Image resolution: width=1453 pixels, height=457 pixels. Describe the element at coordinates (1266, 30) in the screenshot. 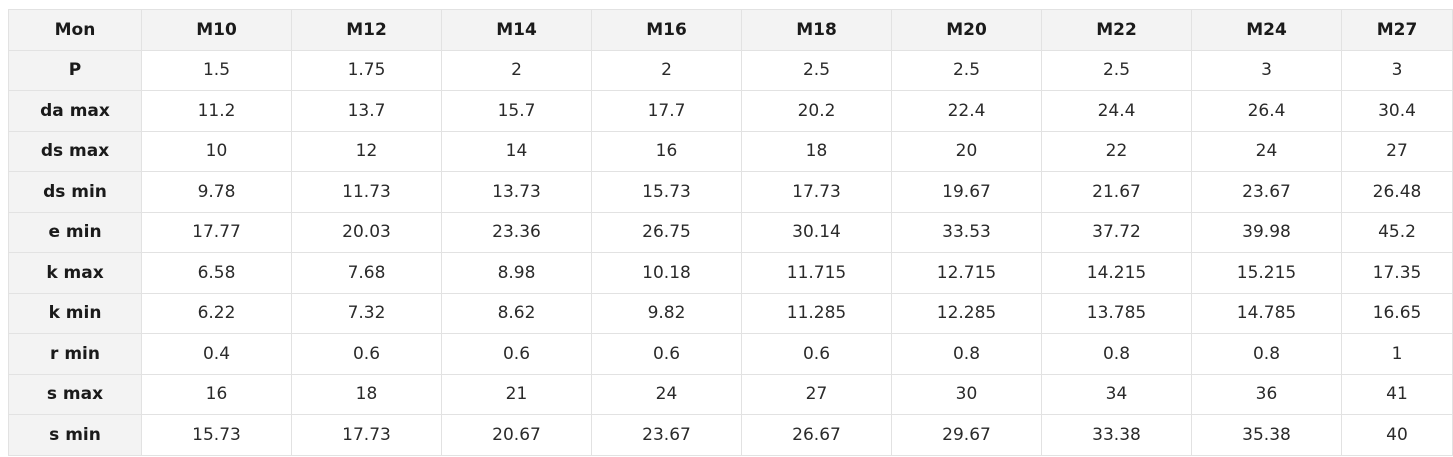

I see `header-cell: M24` at that location.